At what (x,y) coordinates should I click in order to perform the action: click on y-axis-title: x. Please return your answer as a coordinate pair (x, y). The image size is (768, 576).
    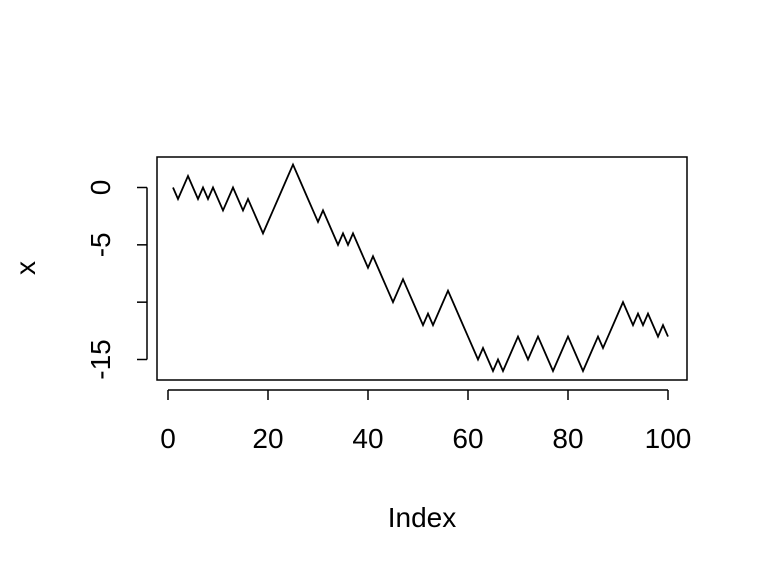
    Looking at the image, I should click on (25, 268).